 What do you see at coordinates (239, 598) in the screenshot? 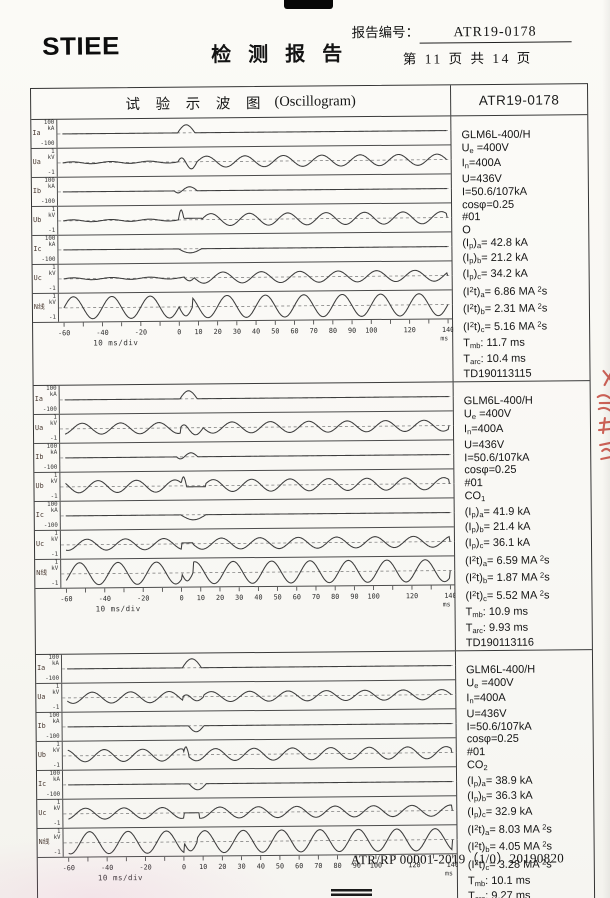
I see `svg-text: 30` at bounding box center [239, 598].